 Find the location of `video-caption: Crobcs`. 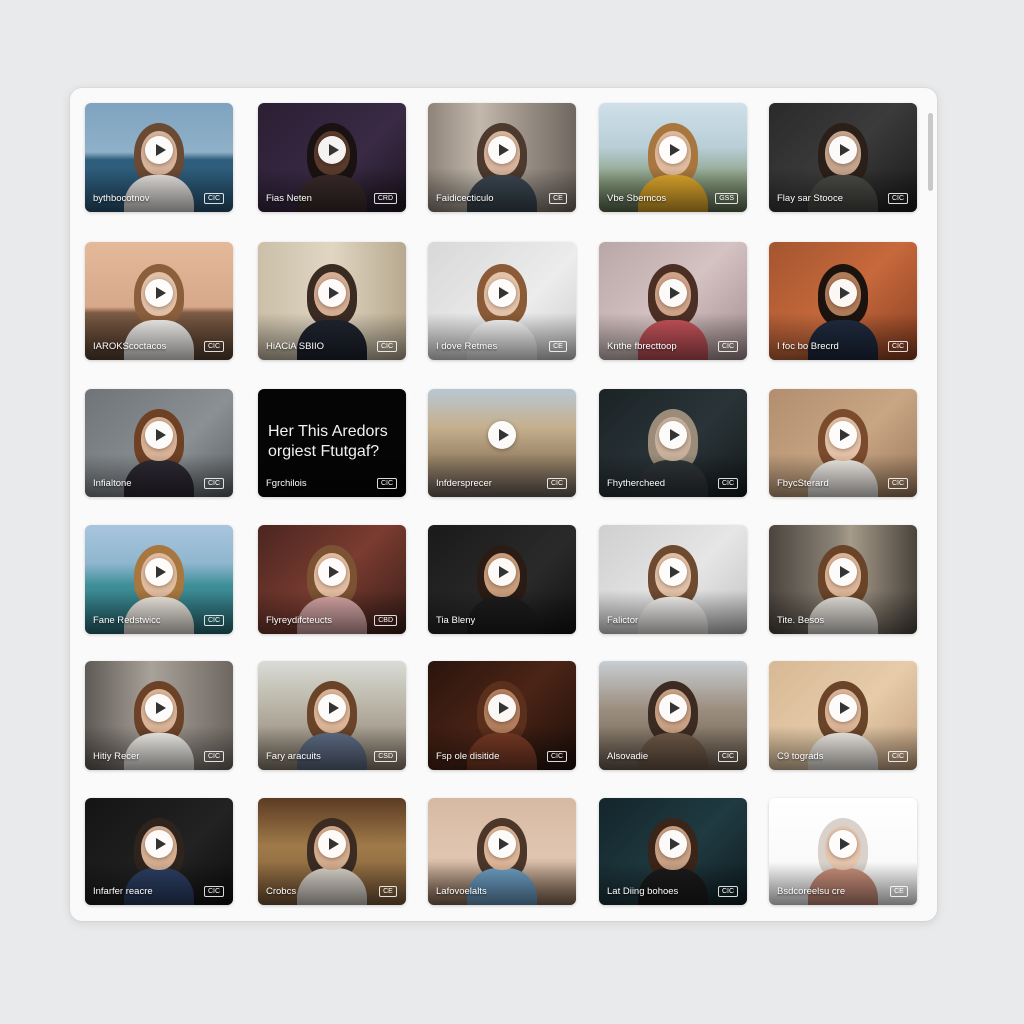

video-caption: Crobcs is located at coordinates (281, 891).